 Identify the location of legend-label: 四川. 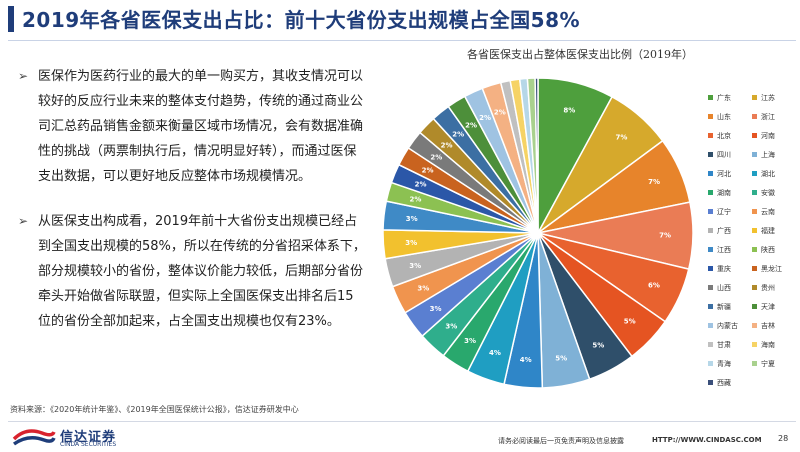
(724, 154).